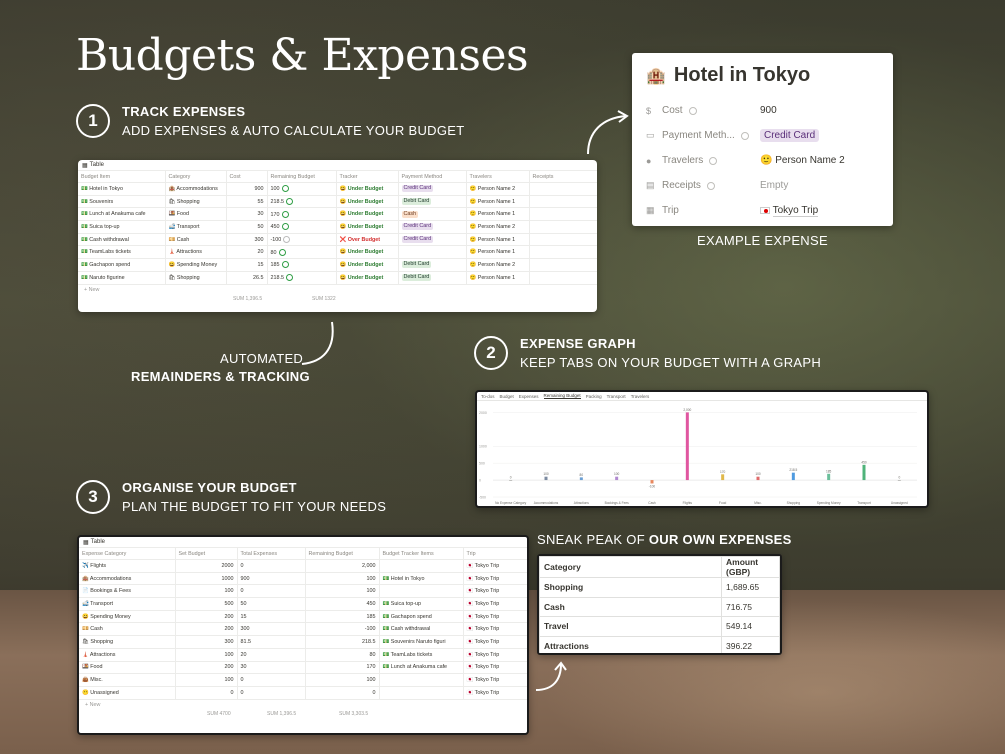 This screenshot has width=1005, height=754. I want to click on budget-item-cell: 💵 Naruto figurine, so click(122, 277).